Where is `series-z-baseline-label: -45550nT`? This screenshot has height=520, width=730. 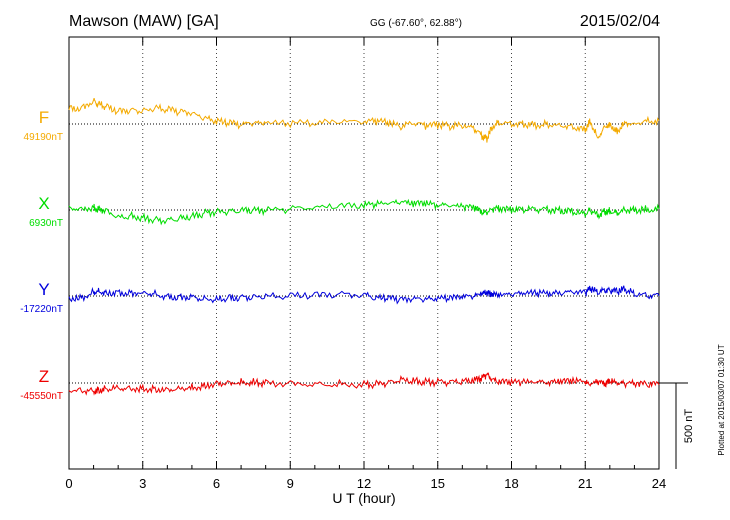 series-z-baseline-label: -45550nT is located at coordinates (41, 396).